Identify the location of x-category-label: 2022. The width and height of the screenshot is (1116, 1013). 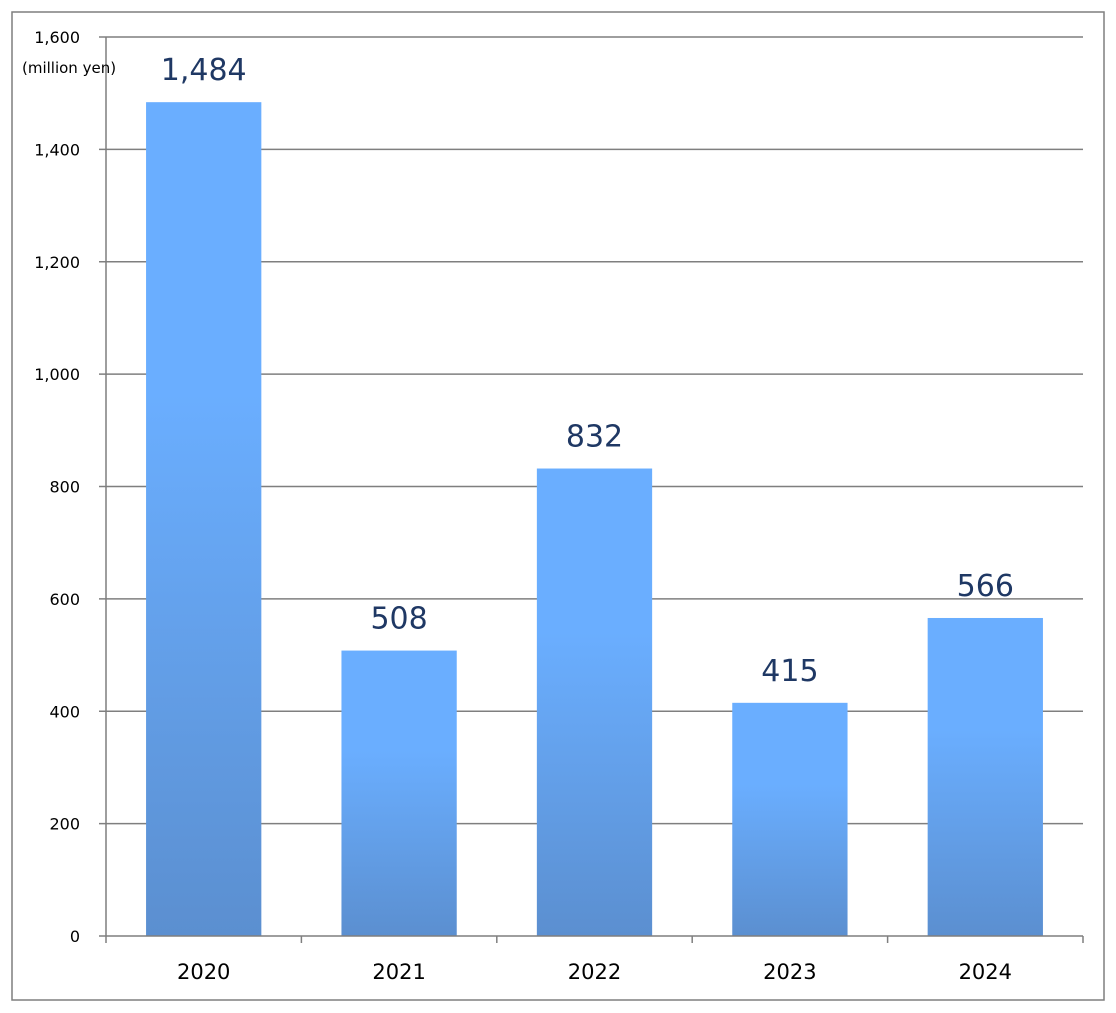
(594, 972).